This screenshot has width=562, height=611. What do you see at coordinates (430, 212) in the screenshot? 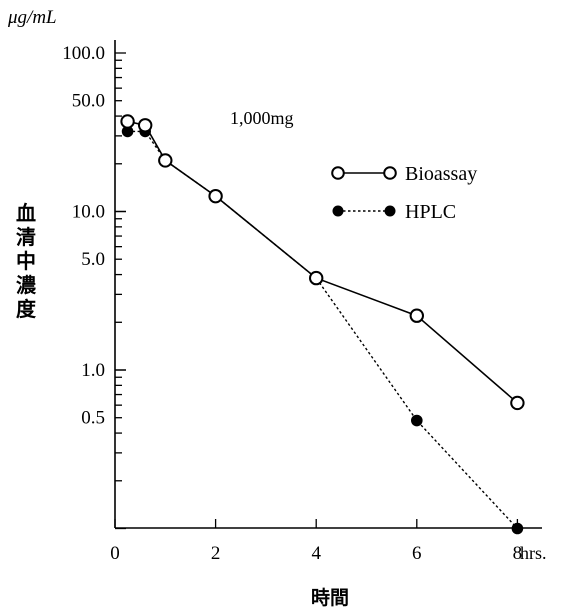
I see `legend-label-hplc: HPLC` at bounding box center [430, 212].